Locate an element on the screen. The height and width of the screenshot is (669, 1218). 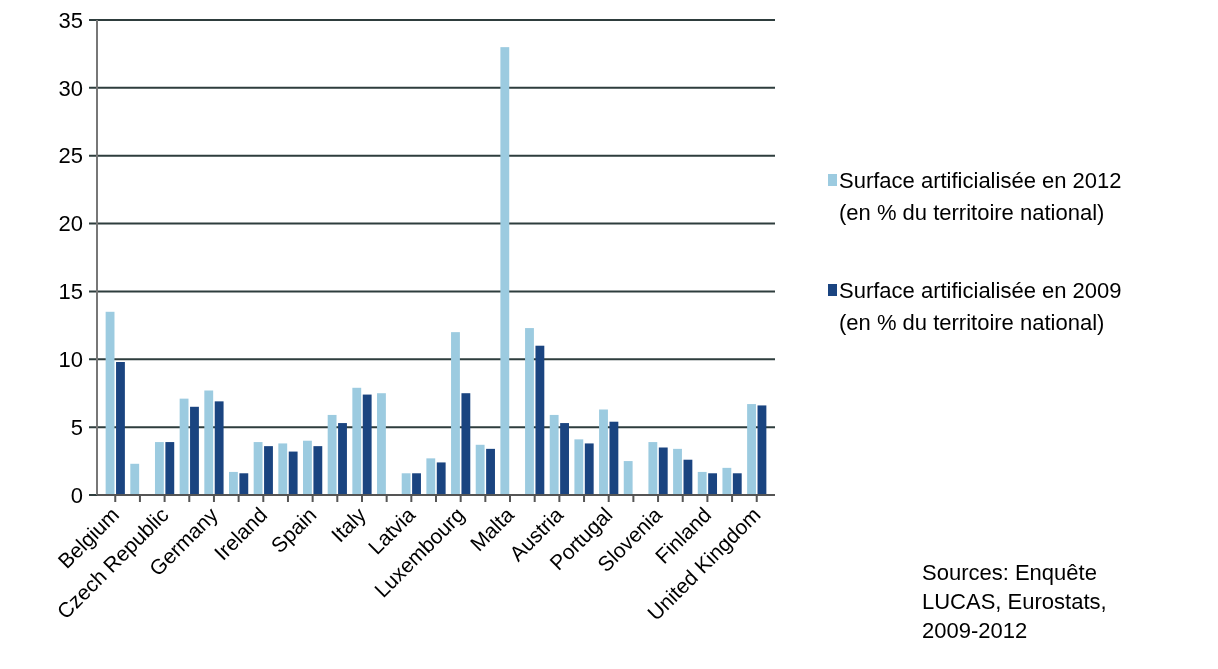
legend-label: Surface artificialisée en 2012 (en % du territoire national) is located at coordinates (980, 196).